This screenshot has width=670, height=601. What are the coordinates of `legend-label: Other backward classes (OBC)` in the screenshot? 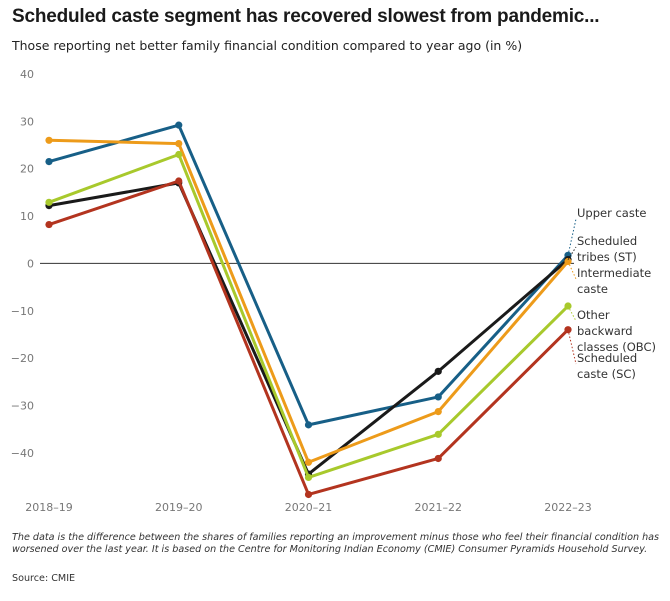 It's located at (616, 331).